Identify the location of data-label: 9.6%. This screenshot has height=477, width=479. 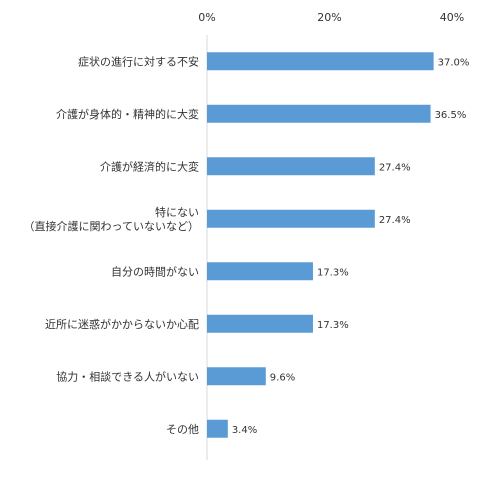
(282, 377).